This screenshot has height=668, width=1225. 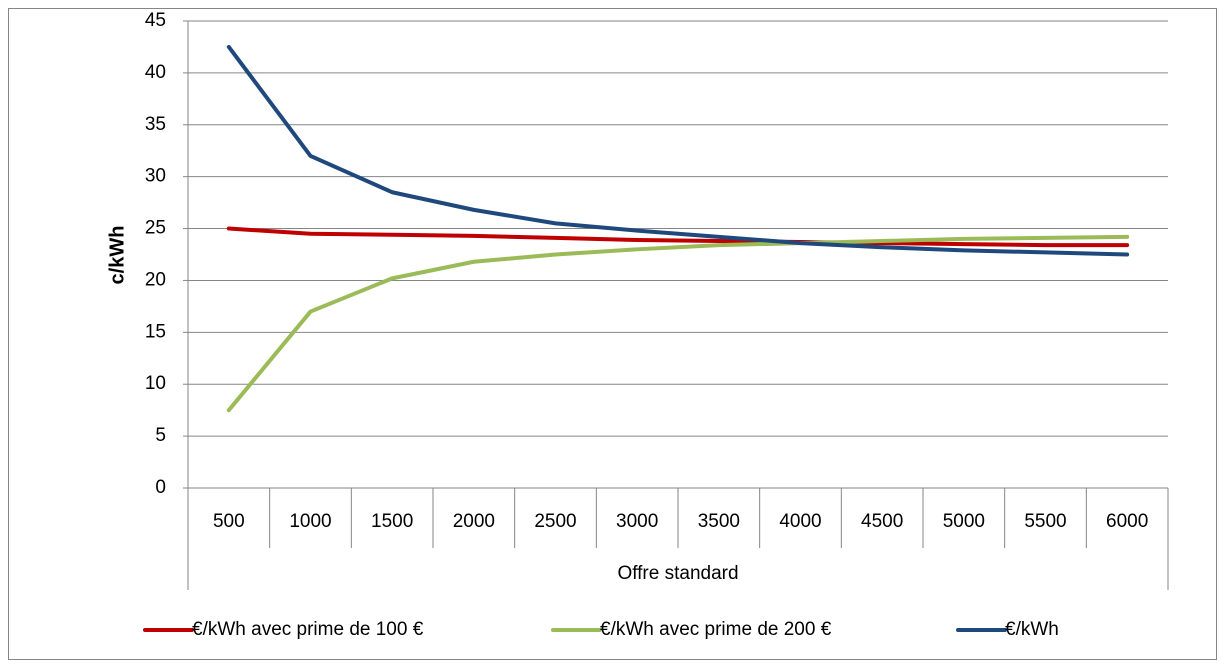 What do you see at coordinates (392, 521) in the screenshot?
I see `x-tick-label: 1500` at bounding box center [392, 521].